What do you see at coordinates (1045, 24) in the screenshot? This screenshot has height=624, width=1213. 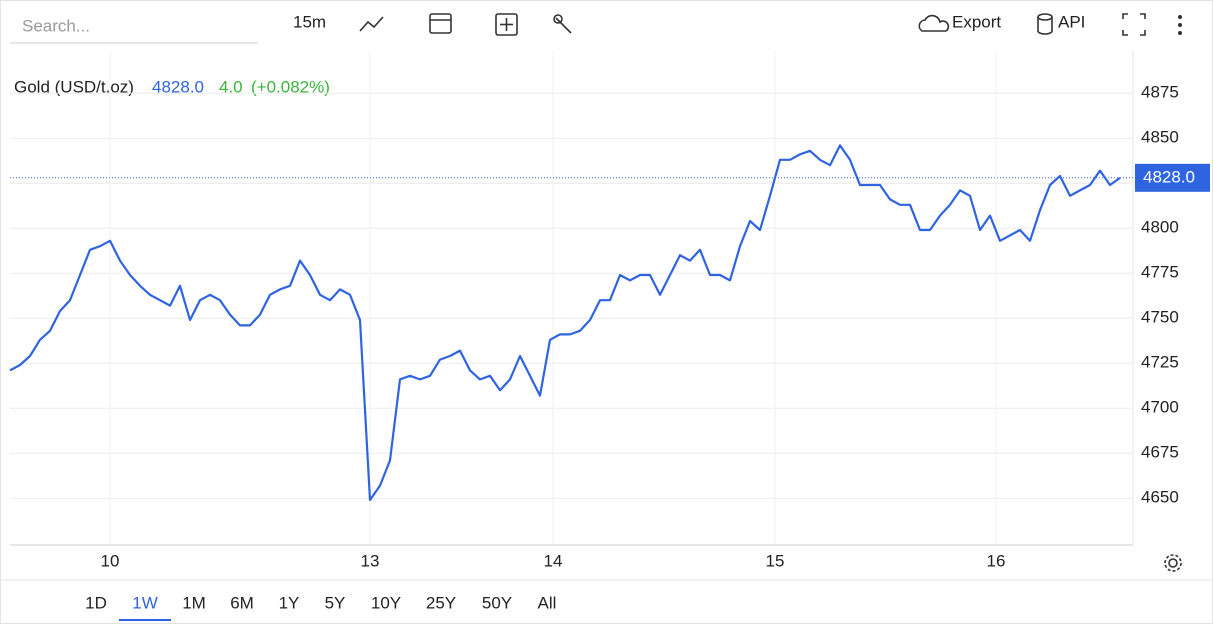 I see `api-icon` at bounding box center [1045, 24].